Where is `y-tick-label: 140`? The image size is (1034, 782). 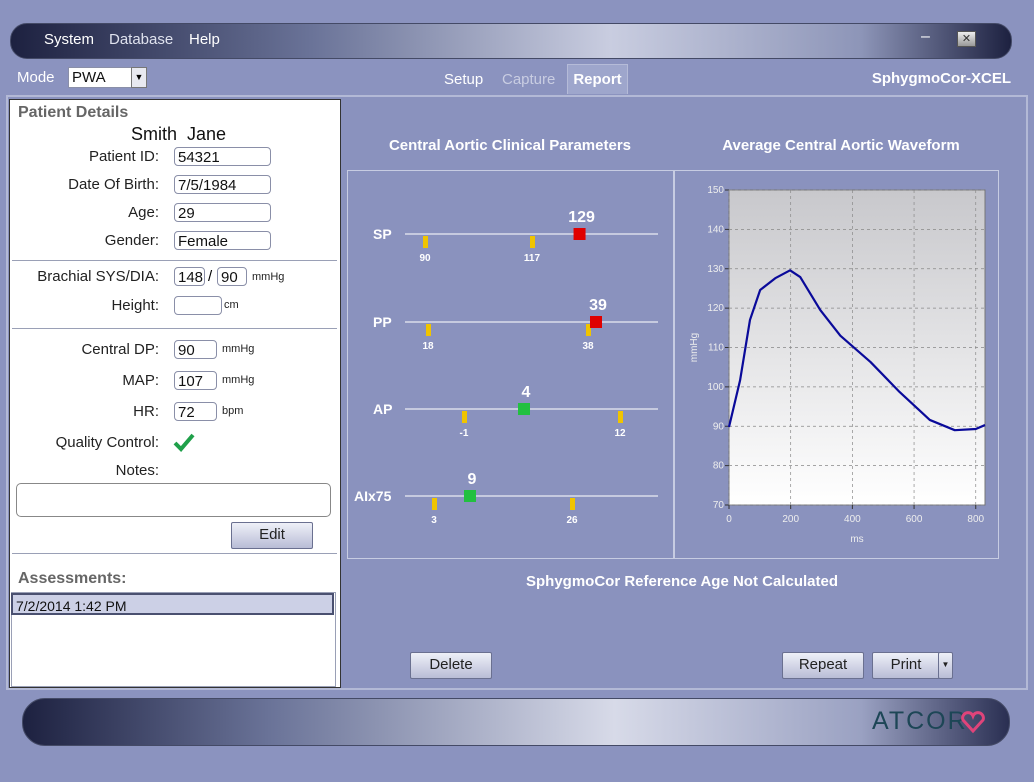
y-tick-label: 140 is located at coordinates (715, 229).